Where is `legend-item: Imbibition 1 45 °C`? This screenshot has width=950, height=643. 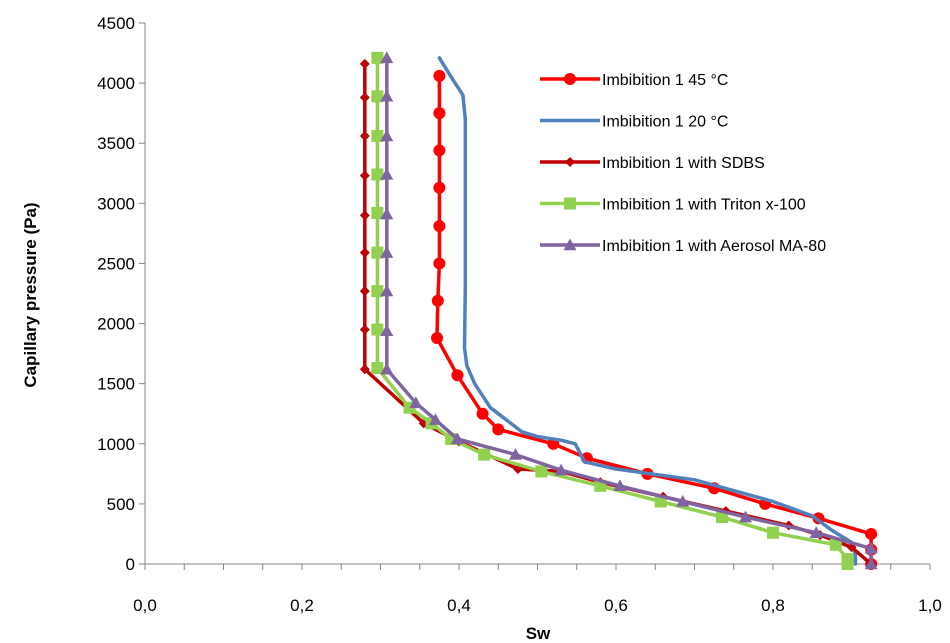 legend-item: Imbibition 1 45 °C is located at coordinates (634, 80).